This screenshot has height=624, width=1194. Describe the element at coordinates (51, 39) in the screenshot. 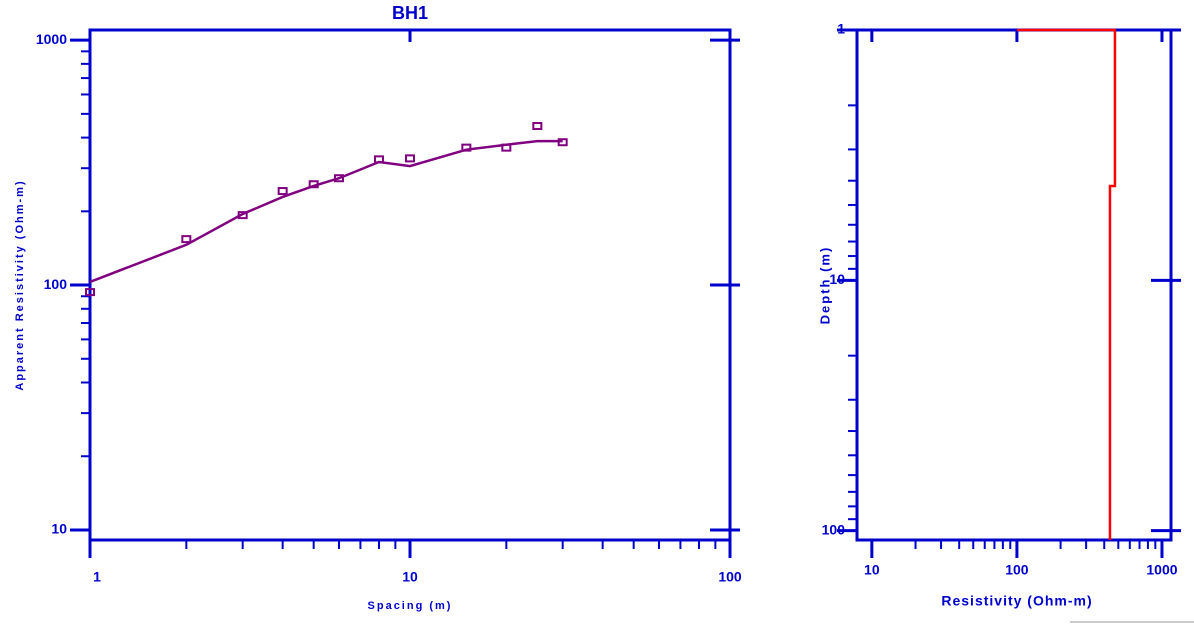

I see `y-tick-label: 1000` at that location.